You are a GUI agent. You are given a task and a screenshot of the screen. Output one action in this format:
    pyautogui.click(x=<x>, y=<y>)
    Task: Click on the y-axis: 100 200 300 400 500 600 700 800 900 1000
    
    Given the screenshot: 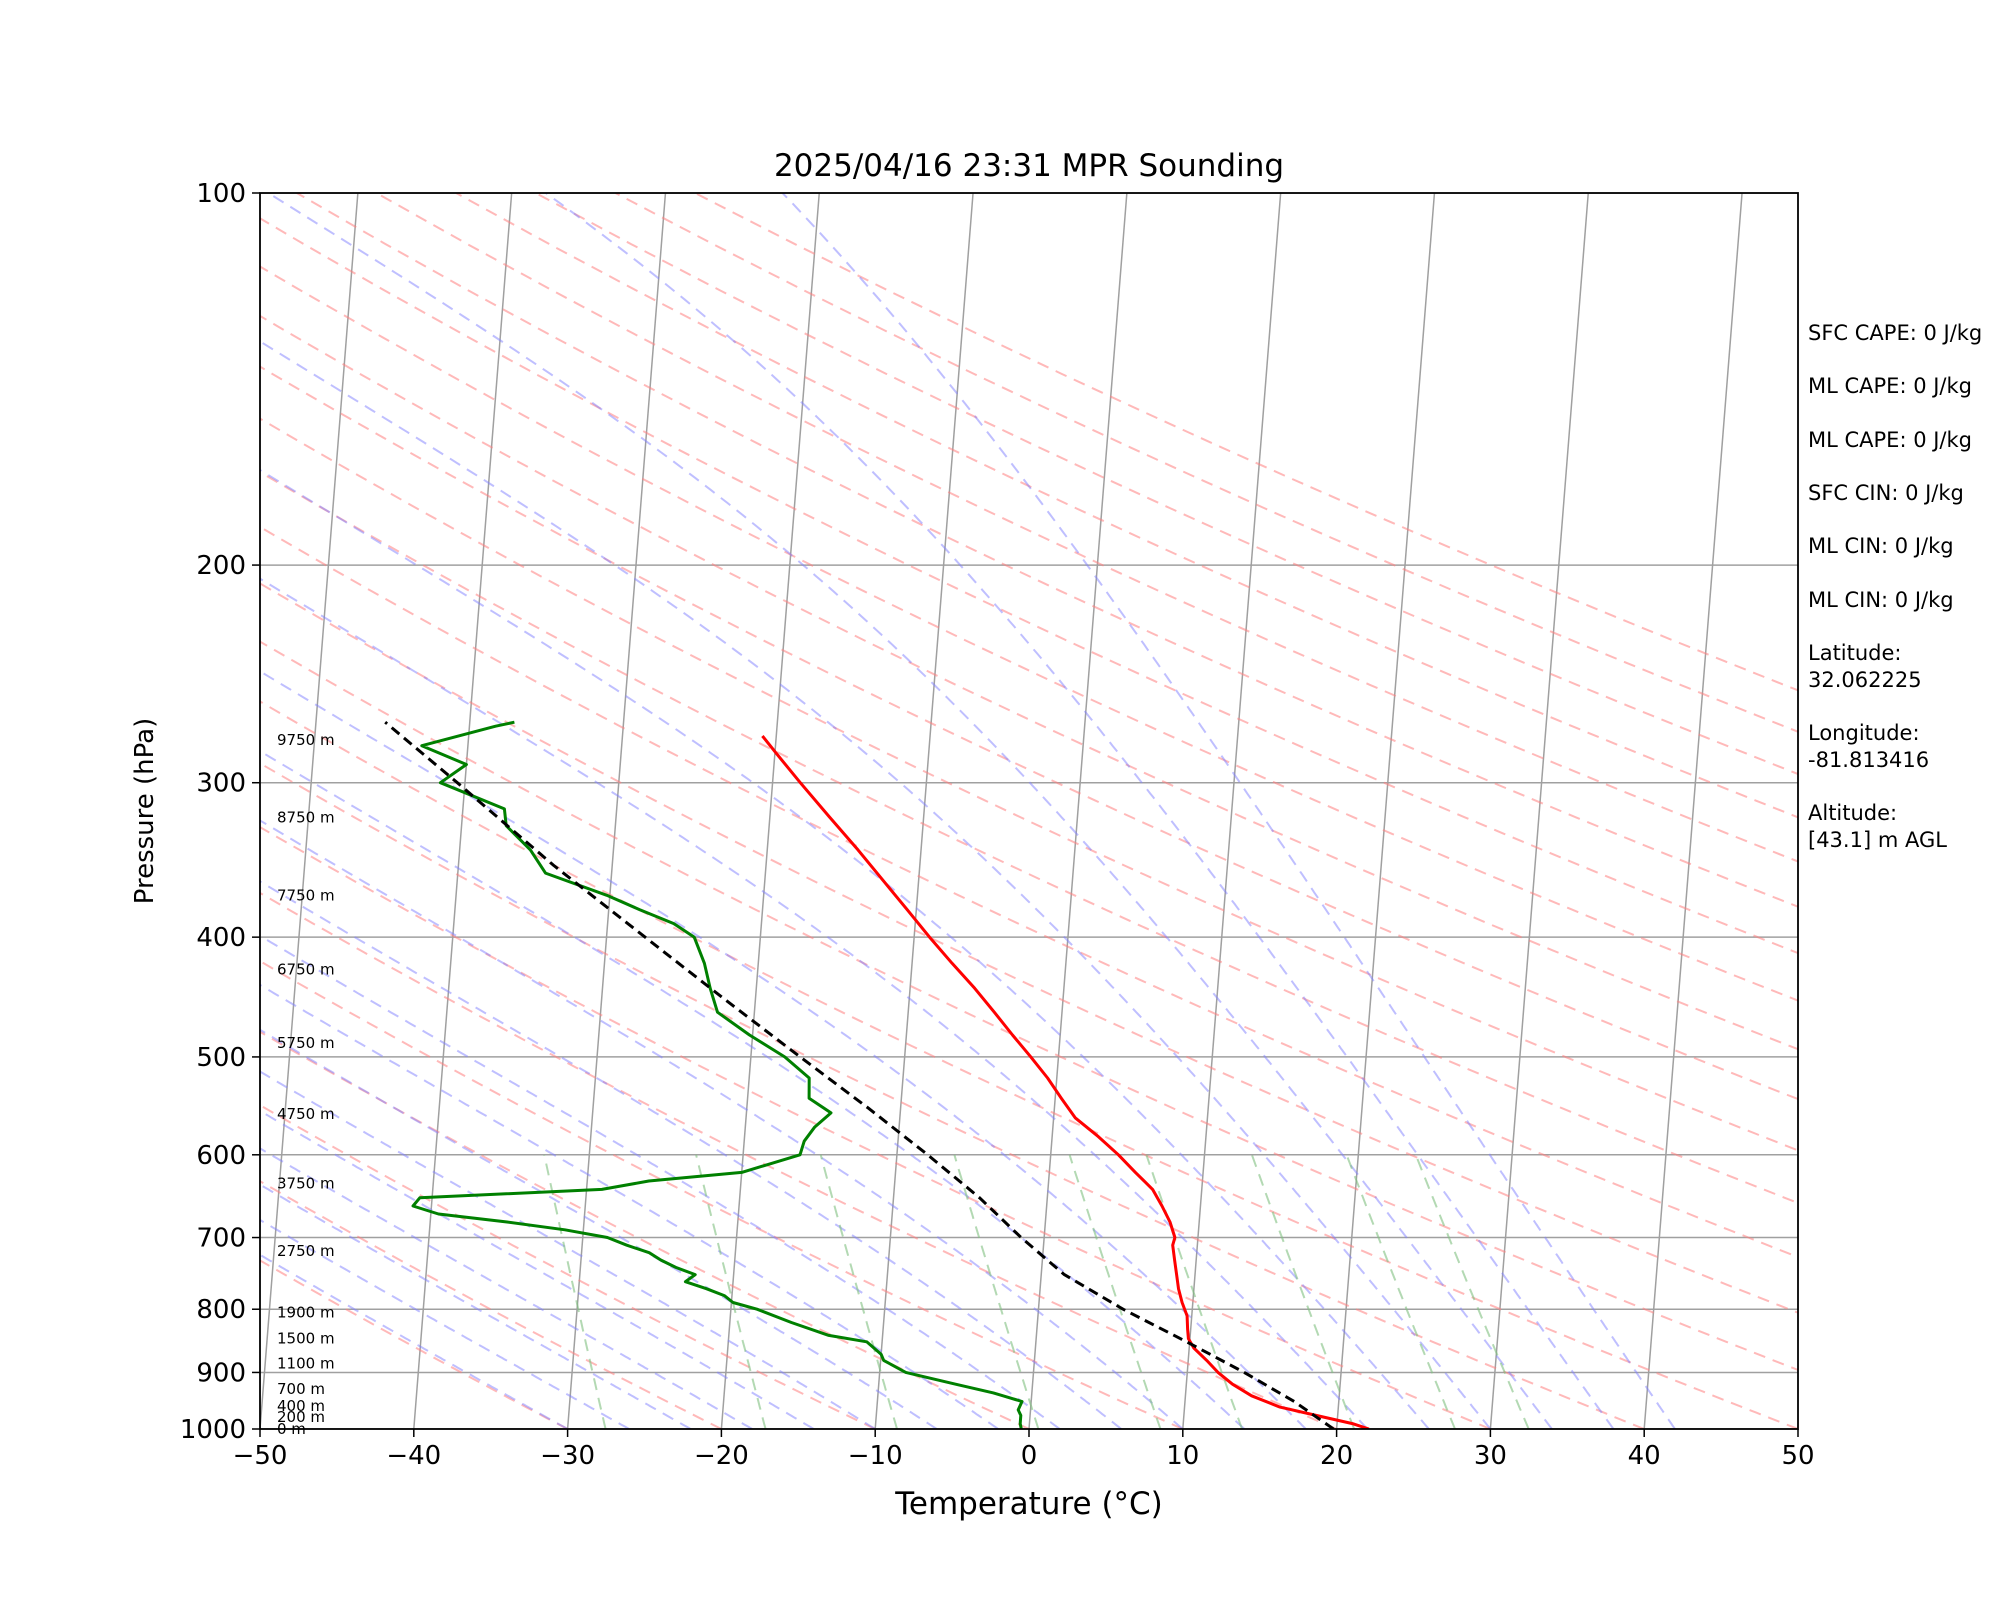 What is the action you would take?
    pyautogui.click(x=220, y=812)
    